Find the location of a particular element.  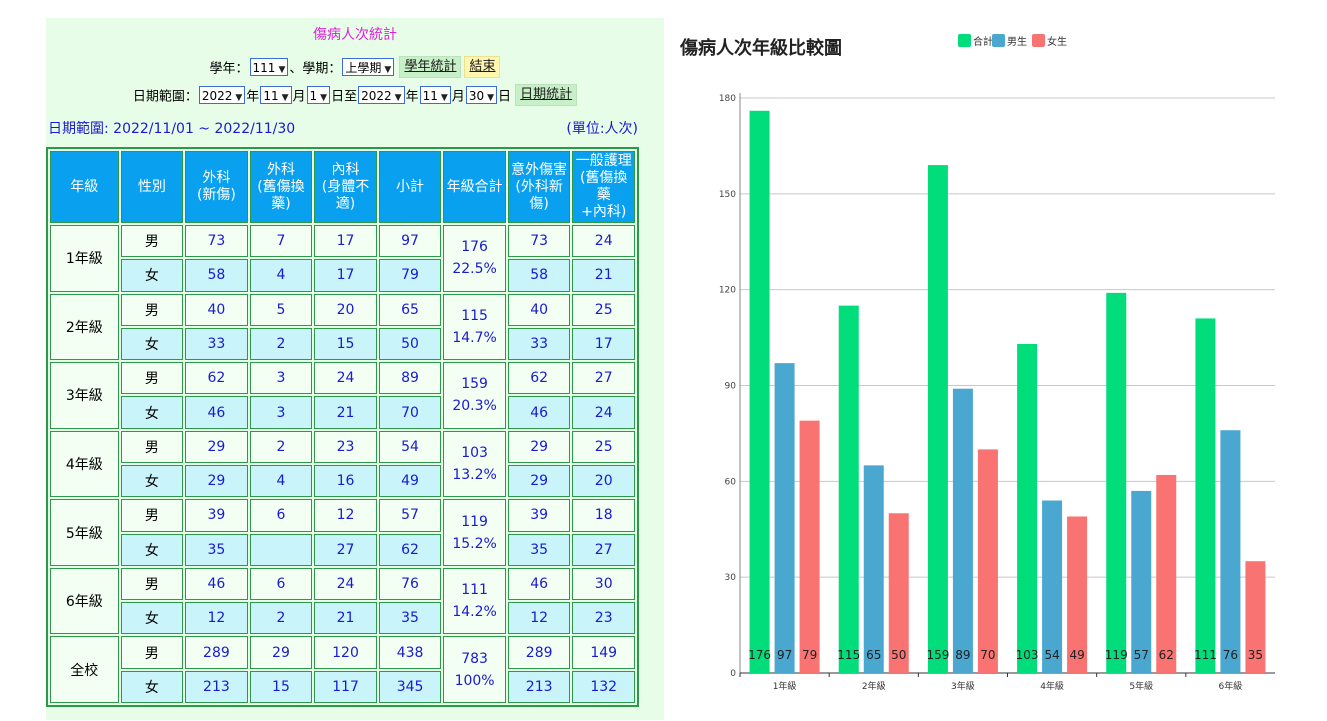

sex-cell: 男 is located at coordinates (152, 309).